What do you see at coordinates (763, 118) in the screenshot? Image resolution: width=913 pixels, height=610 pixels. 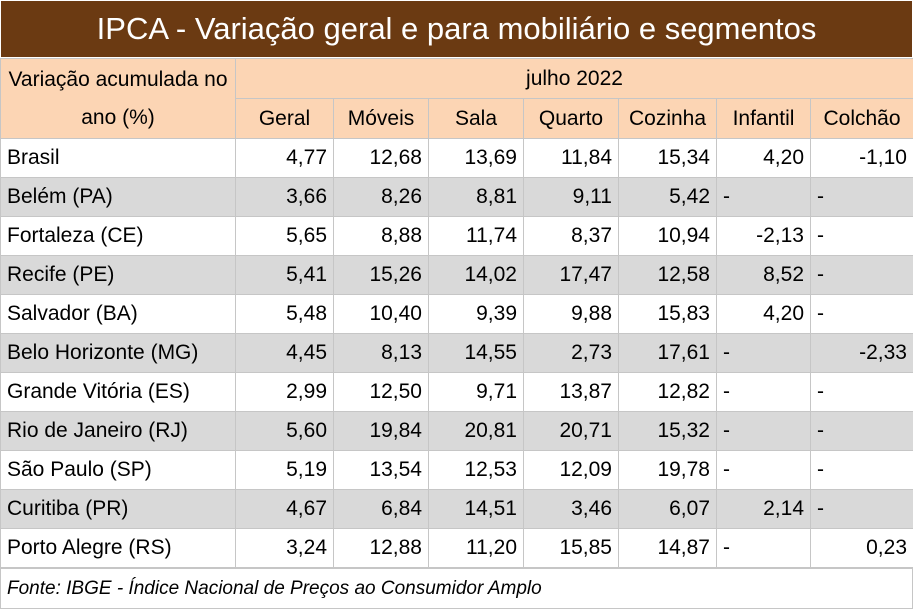 I see `column-header: Infantil` at bounding box center [763, 118].